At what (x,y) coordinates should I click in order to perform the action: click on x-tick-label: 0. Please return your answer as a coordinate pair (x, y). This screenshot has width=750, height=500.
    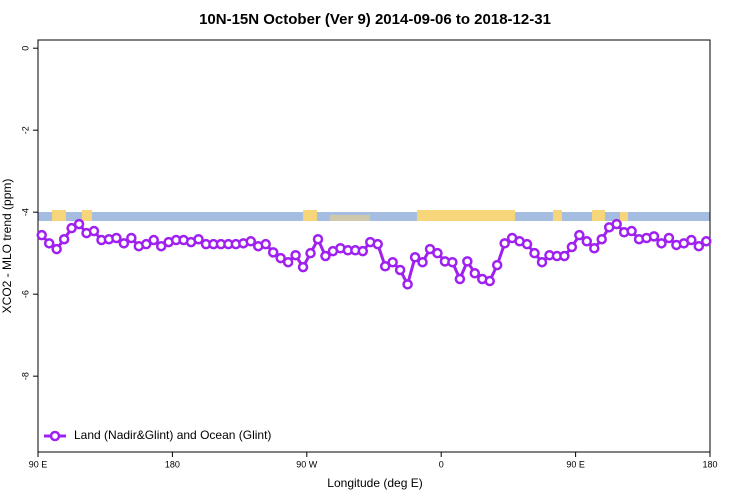
    Looking at the image, I should click on (441, 464).